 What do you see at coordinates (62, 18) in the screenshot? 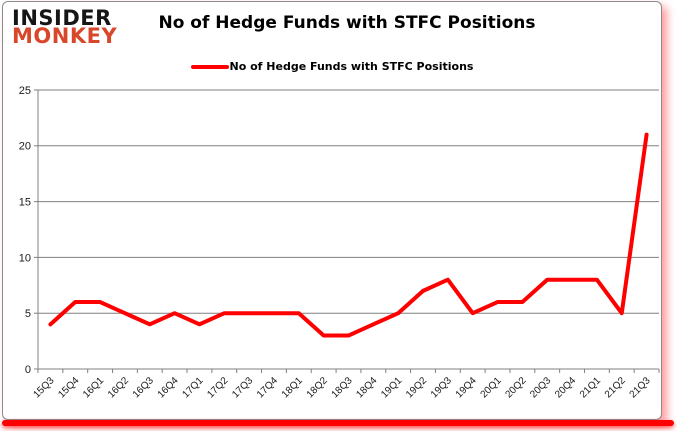
I see `logo-line-insider: INSIDER` at bounding box center [62, 18].